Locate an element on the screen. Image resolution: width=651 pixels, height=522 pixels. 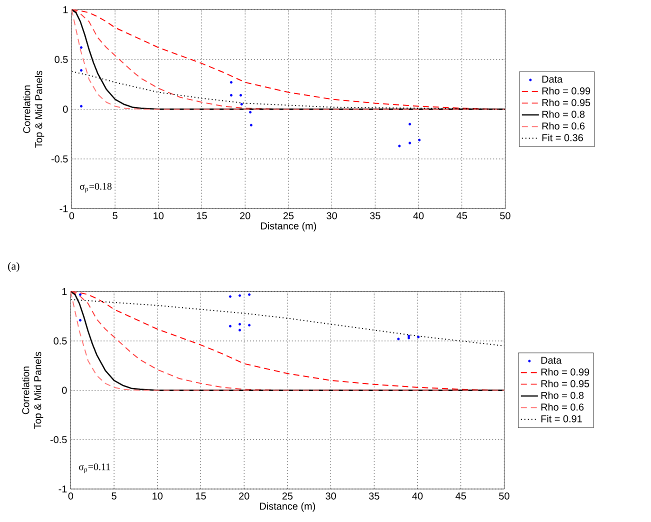
legend-label: Fit = 0.91 is located at coordinates (561, 418).